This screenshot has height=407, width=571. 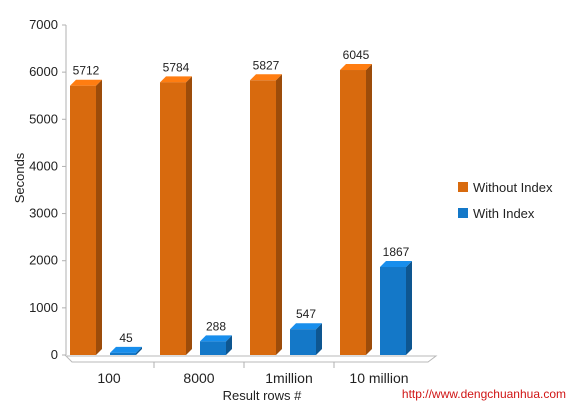 What do you see at coordinates (396, 252) in the screenshot?
I see `data-label: 1867` at bounding box center [396, 252].